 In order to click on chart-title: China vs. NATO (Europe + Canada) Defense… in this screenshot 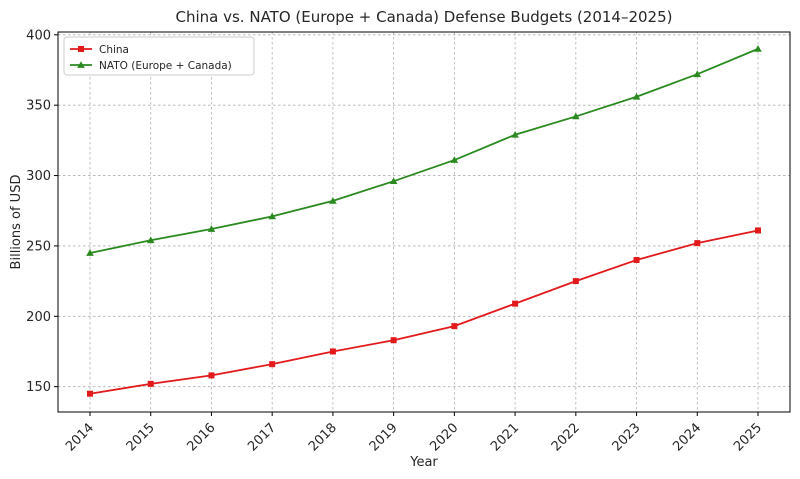, I will do `click(424, 17)`.